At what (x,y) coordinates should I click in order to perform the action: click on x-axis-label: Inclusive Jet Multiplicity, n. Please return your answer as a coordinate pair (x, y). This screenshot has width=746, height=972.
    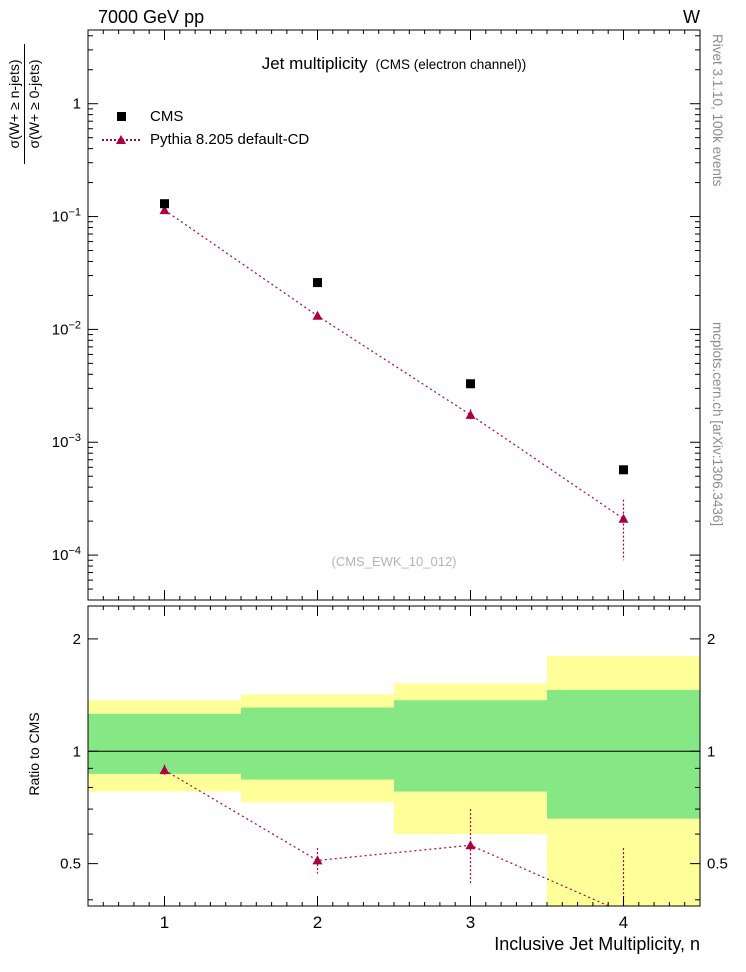
    Looking at the image, I should click on (597, 944).